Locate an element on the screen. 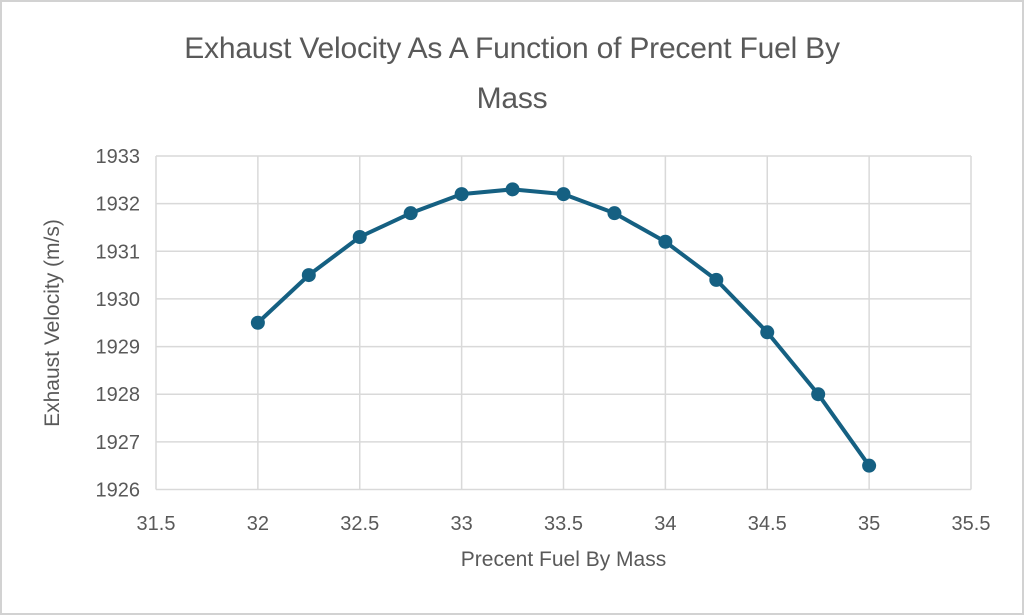 This screenshot has height=615, width=1024. chart-title-line-2: Mass is located at coordinates (512, 98).